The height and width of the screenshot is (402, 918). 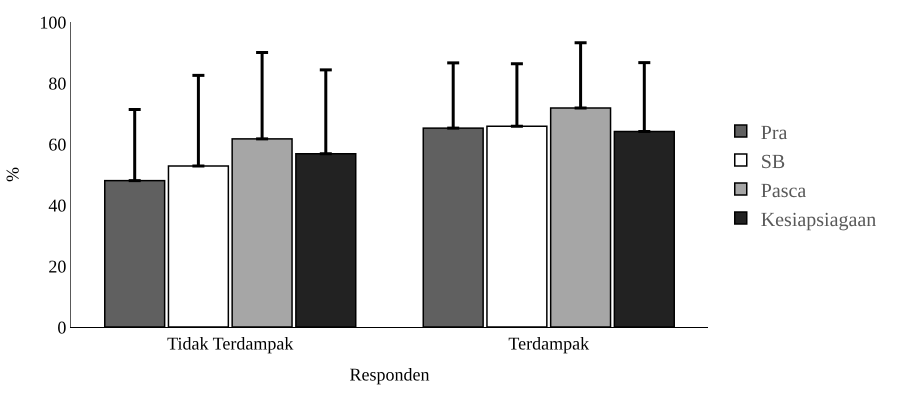 What do you see at coordinates (773, 161) in the screenshot?
I see `legend-label: SB` at bounding box center [773, 161].